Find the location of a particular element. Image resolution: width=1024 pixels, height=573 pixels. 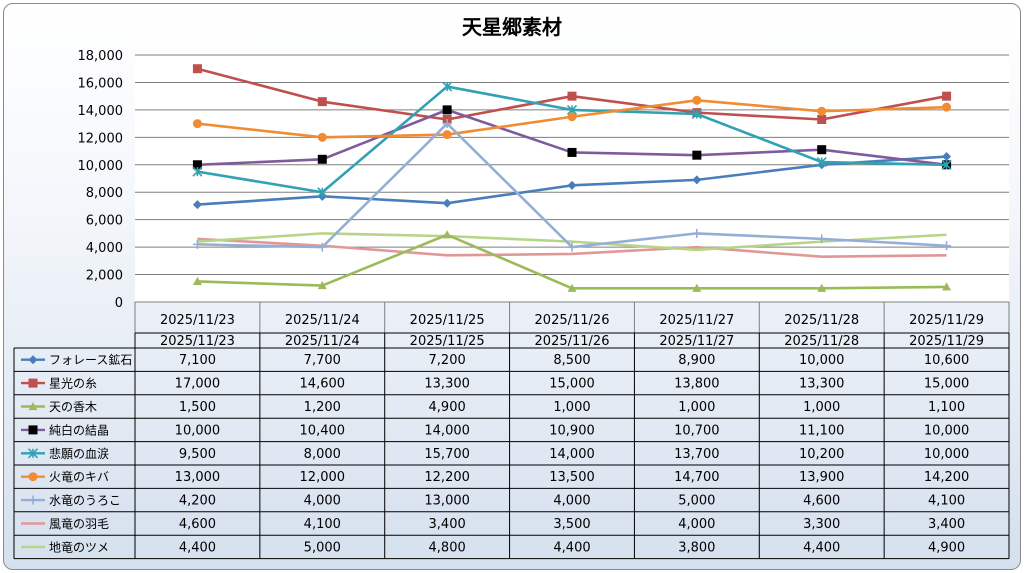

table-cell-value: 10,200 is located at coordinates (822, 454).